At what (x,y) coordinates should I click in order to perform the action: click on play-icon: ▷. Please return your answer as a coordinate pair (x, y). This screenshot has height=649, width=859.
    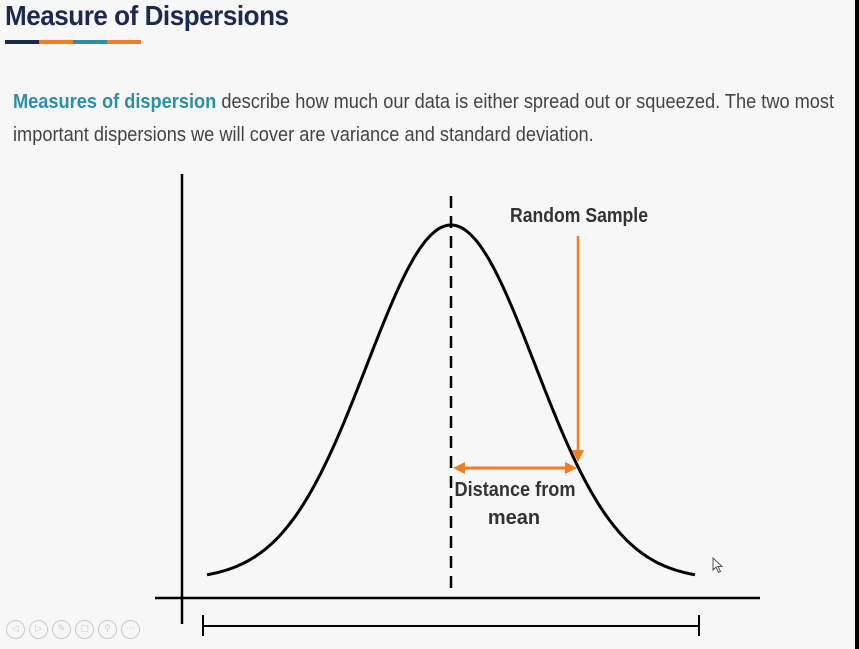
    Looking at the image, I should click on (38, 629).